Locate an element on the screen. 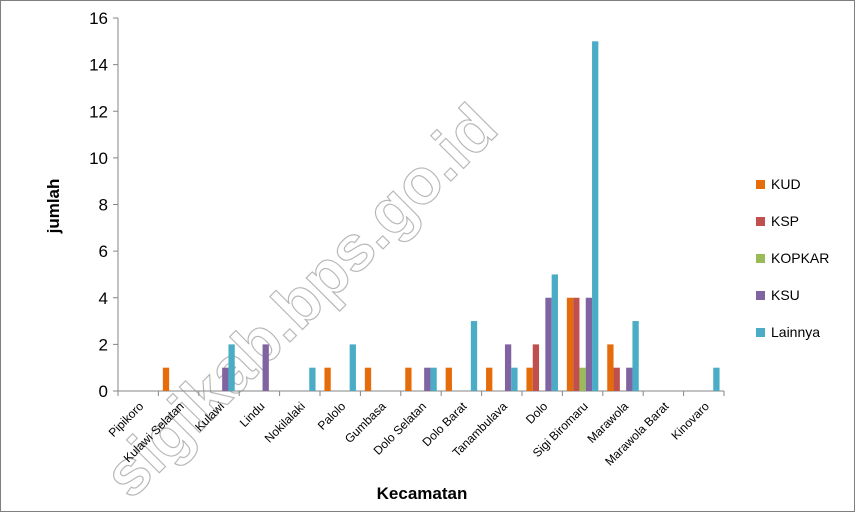 This screenshot has height=514, width=856. legend: KUD KSP KOPKAR KSU Lainnya is located at coordinates (792, 258).